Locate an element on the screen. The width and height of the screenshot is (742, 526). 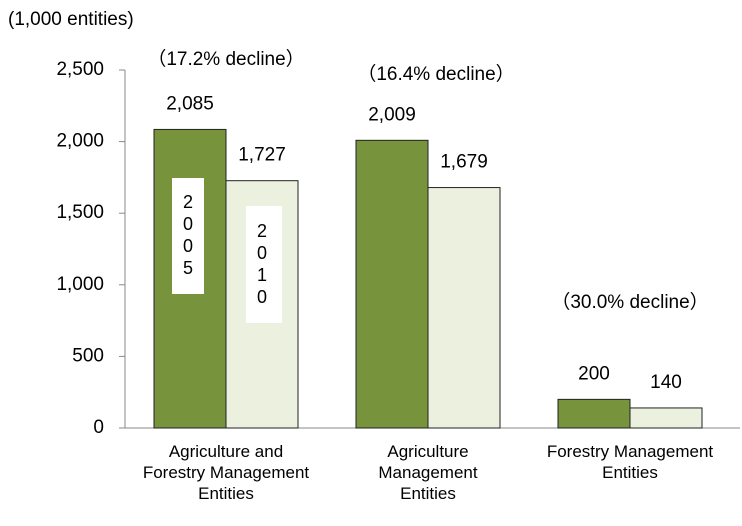
legend-label: 2005 is located at coordinates (188, 236).